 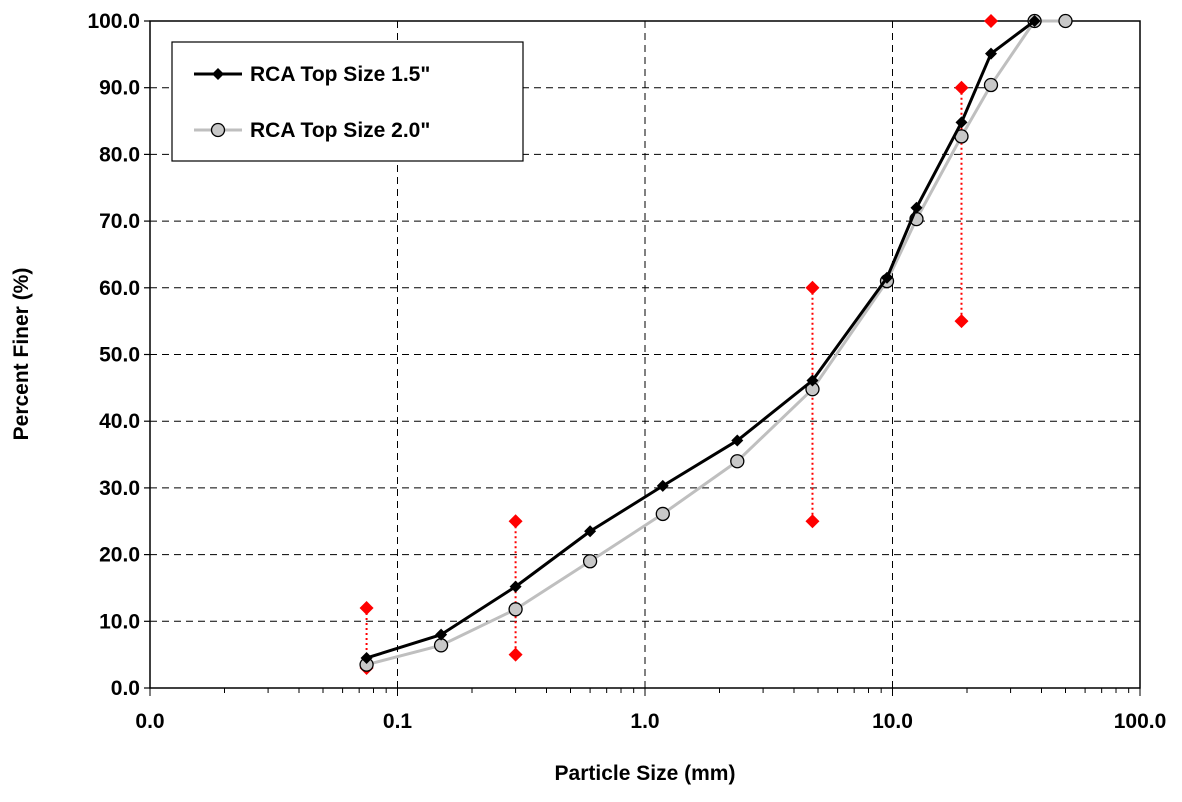 What do you see at coordinates (644, 721) in the screenshot?
I see `x-tick-label: 1.0` at bounding box center [644, 721].